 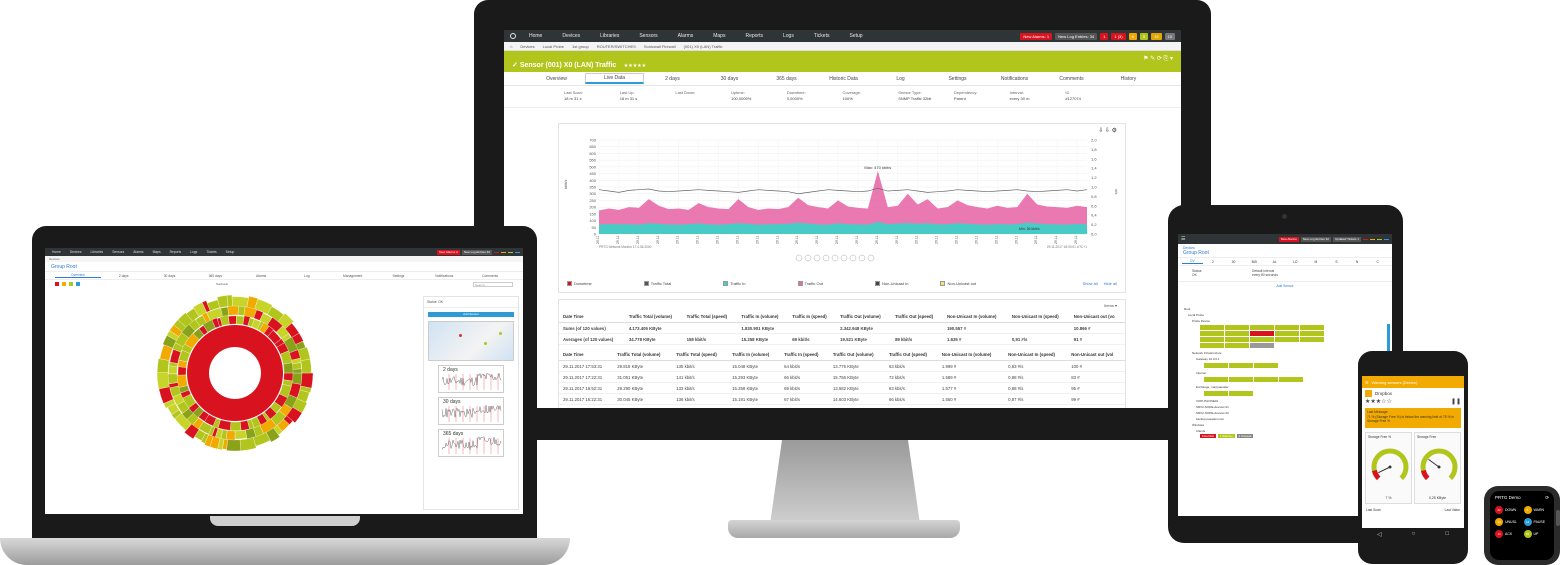 What do you see at coordinates (729, 78) in the screenshot?
I see `tab-30-days: 30 days` at bounding box center [729, 78].